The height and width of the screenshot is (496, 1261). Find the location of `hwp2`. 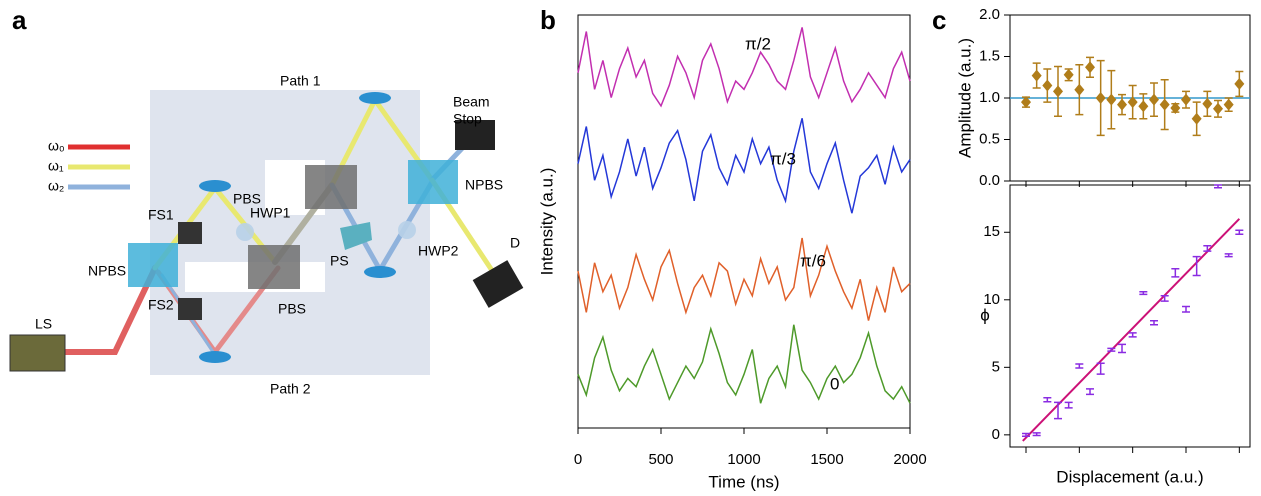

hwp2 is located at coordinates (407, 230).